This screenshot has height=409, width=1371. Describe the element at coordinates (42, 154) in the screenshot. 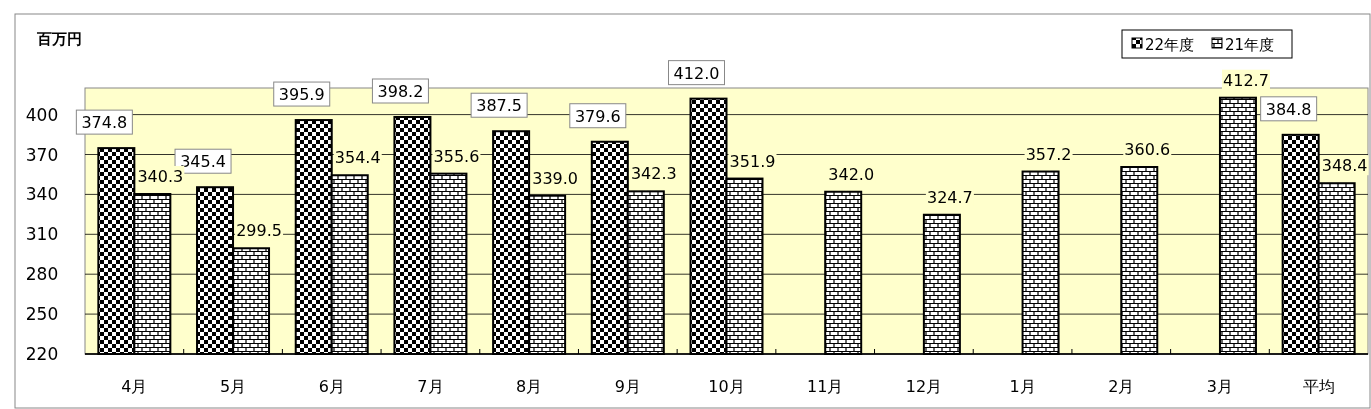

I see `y-tick-label: 370` at that location.